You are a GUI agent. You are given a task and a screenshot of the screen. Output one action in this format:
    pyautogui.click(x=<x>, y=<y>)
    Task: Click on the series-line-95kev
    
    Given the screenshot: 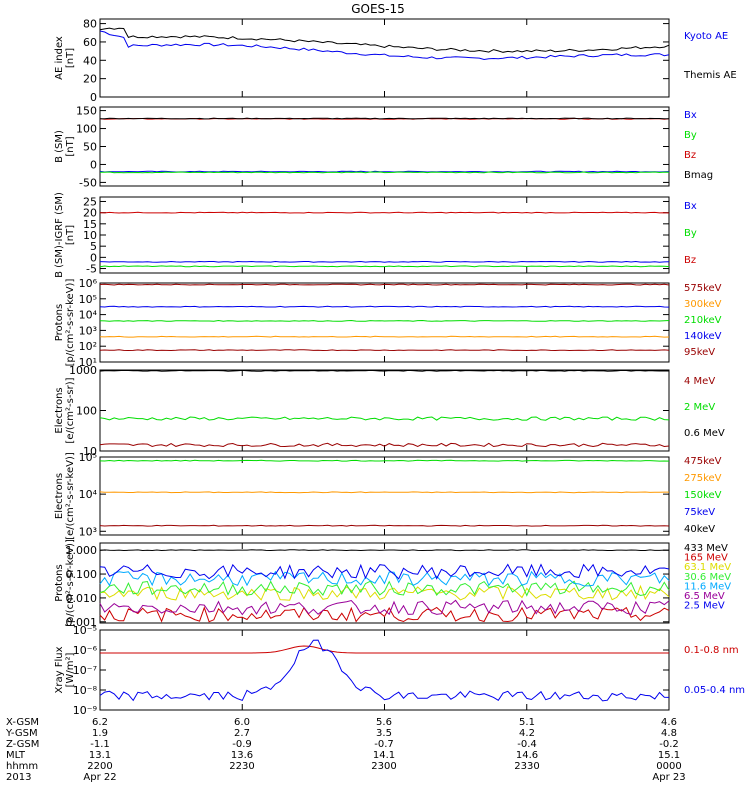 What is the action you would take?
    pyautogui.click(x=384, y=350)
    